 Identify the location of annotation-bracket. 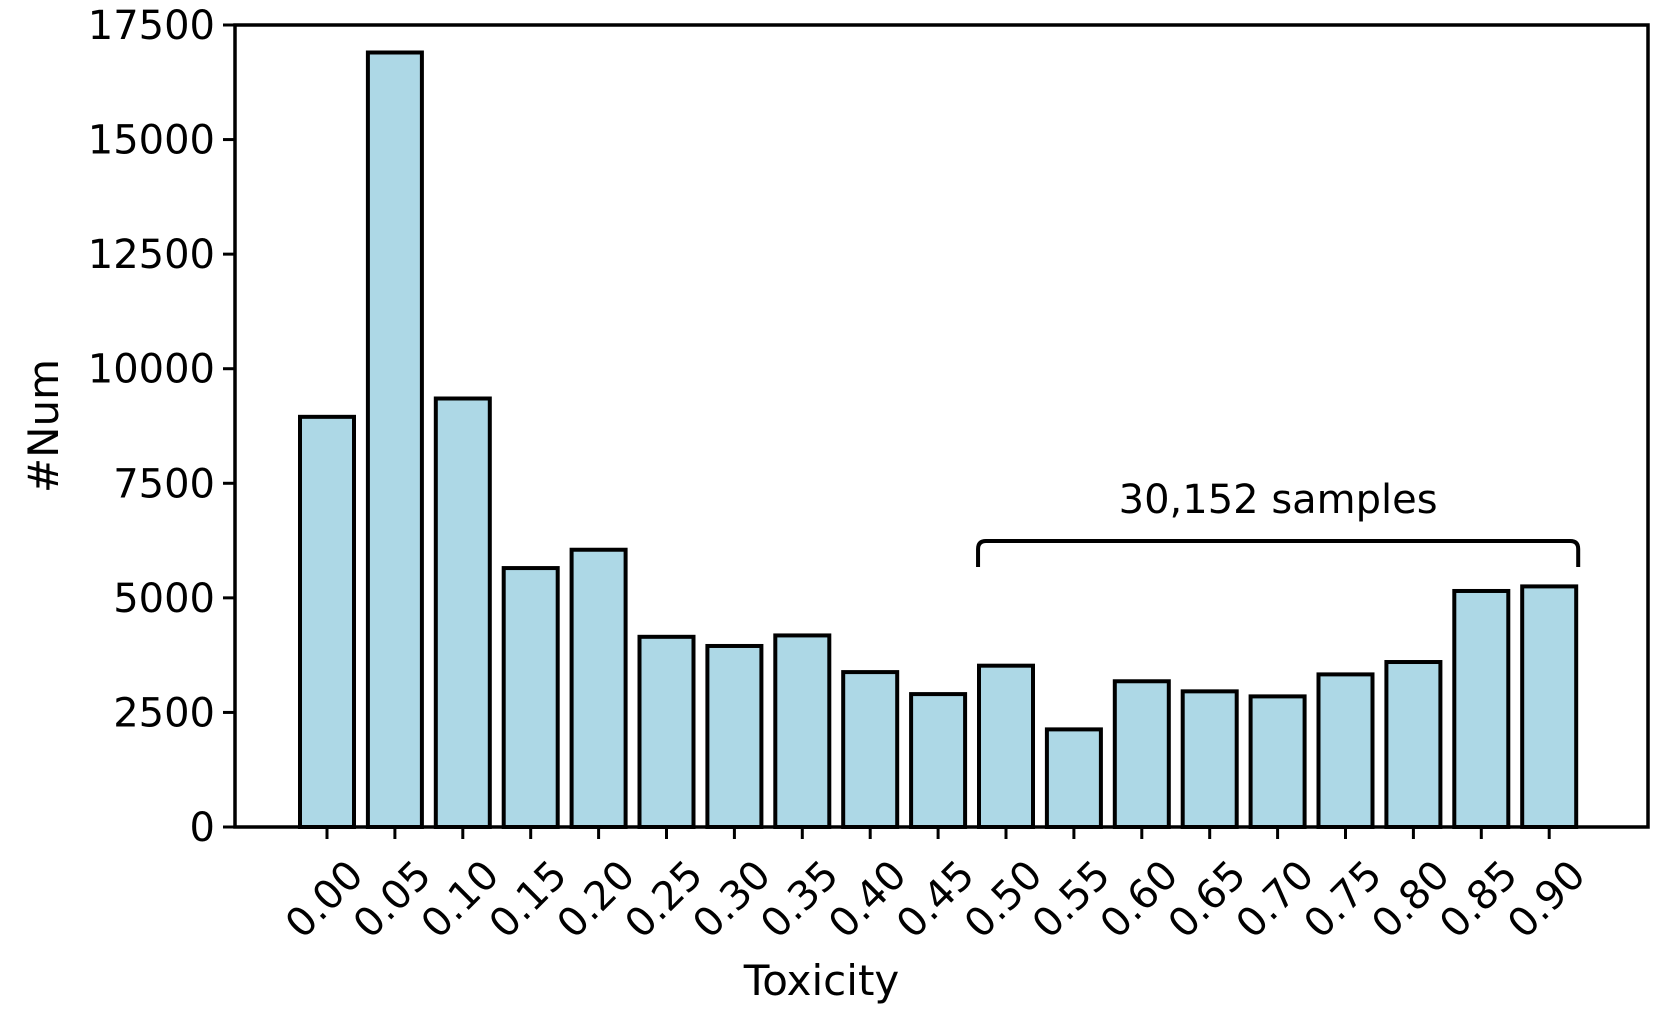
(1278, 553).